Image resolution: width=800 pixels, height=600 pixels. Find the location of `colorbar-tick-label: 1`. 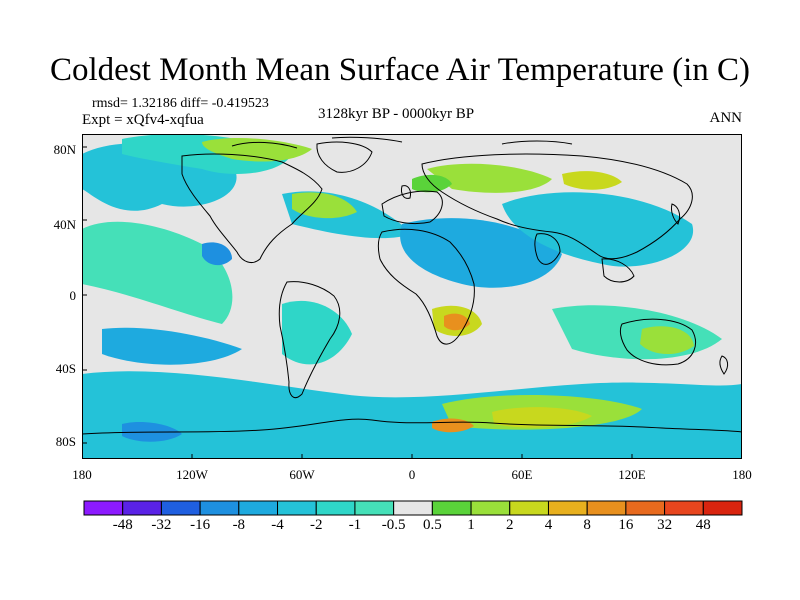

colorbar-tick-label: 1 is located at coordinates (471, 525).